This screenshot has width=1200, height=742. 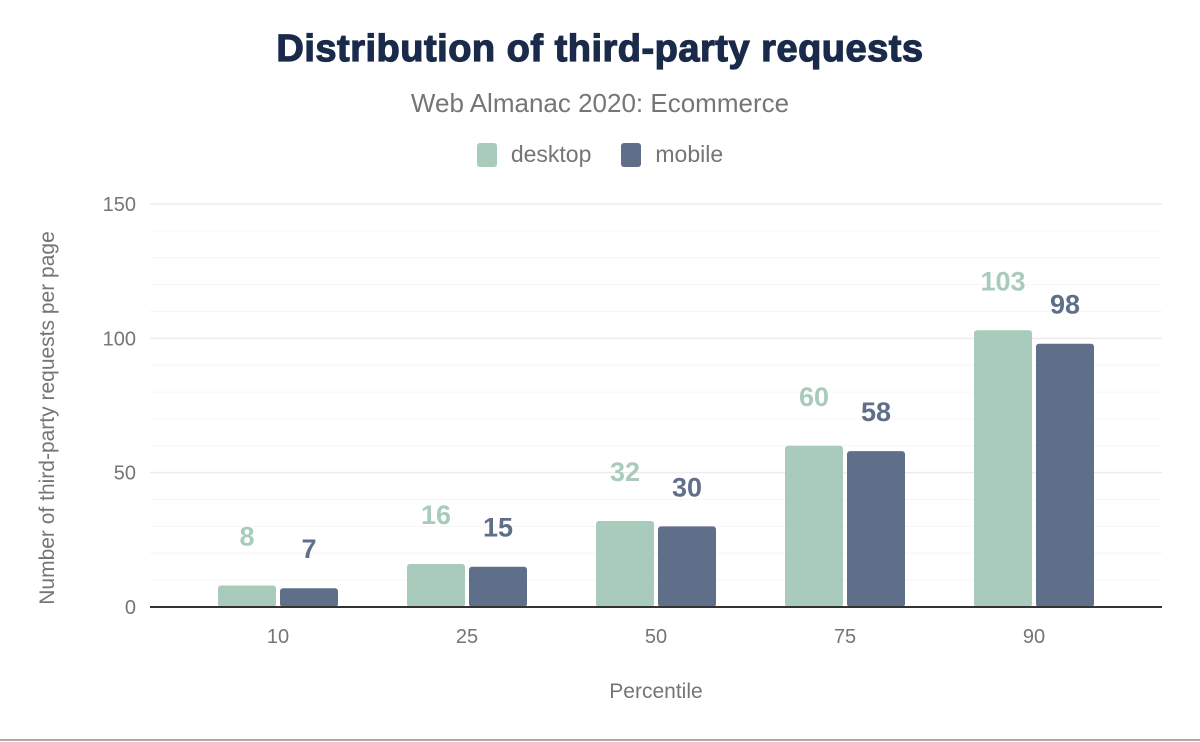 I want to click on legend: desktop mobile, so click(x=600, y=154).